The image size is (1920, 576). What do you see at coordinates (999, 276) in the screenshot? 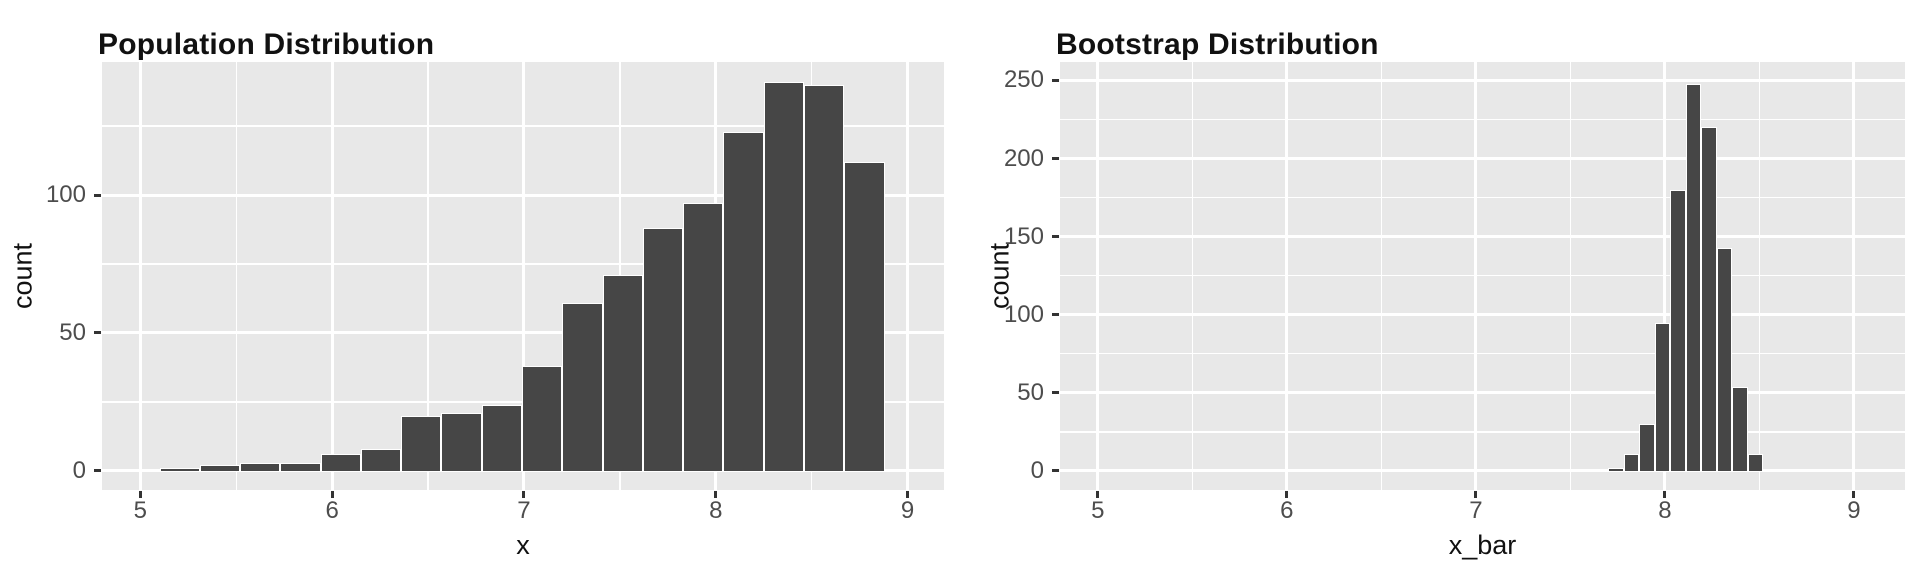
I see `right-y-axis-title: count` at bounding box center [999, 276].